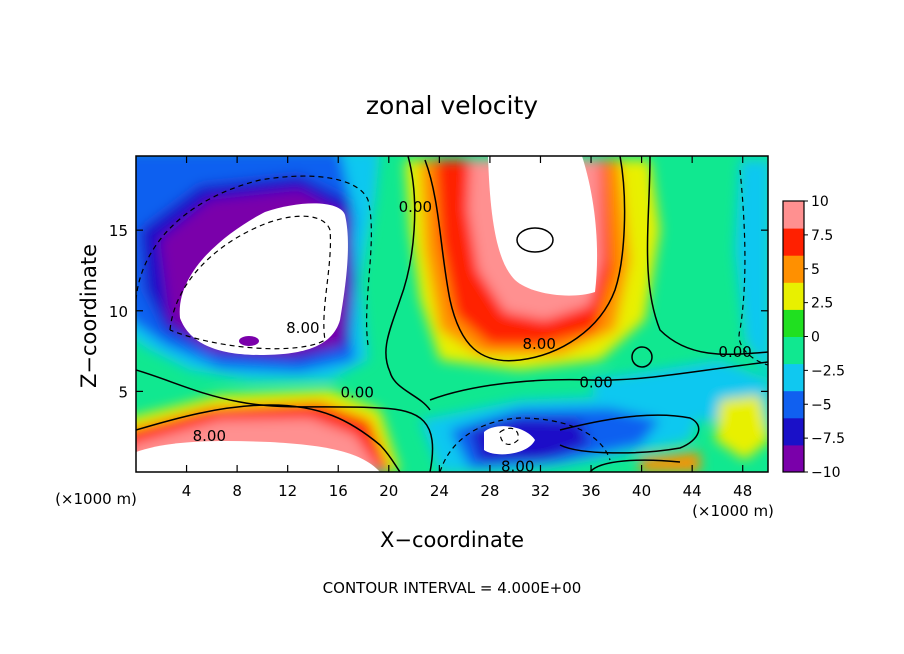  Describe the element at coordinates (237, 491) in the screenshot. I see `x-tick-label: 8` at that location.